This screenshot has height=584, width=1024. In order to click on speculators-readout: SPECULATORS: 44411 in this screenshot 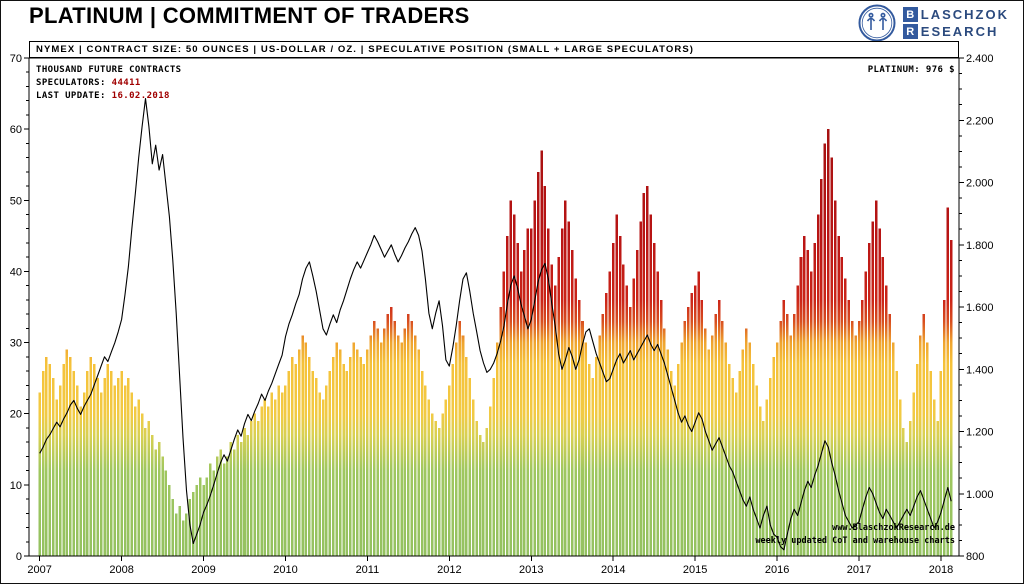, I will do `click(88, 83)`.